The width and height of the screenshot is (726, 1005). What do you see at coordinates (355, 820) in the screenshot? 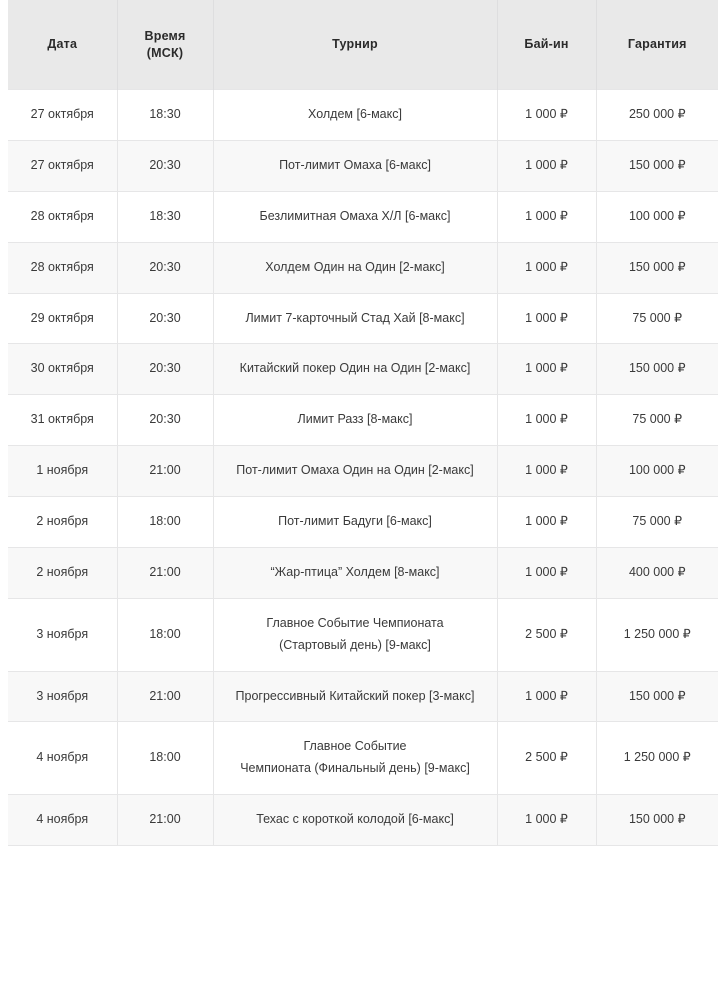
I see `cell-tournament: Техас с короткой колодой [6-макс]` at bounding box center [355, 820].